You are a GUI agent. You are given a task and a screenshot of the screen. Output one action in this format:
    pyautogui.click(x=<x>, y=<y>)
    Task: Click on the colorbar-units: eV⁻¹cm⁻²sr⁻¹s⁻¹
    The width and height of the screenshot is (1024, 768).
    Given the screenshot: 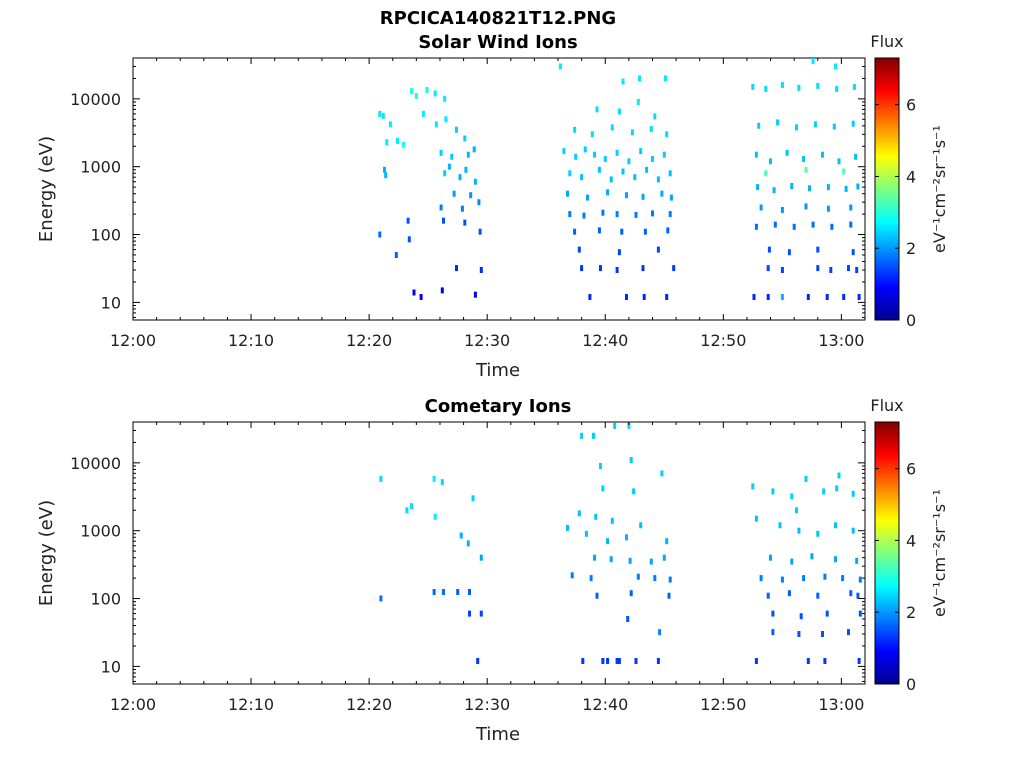 What is the action you would take?
    pyautogui.click(x=939, y=553)
    